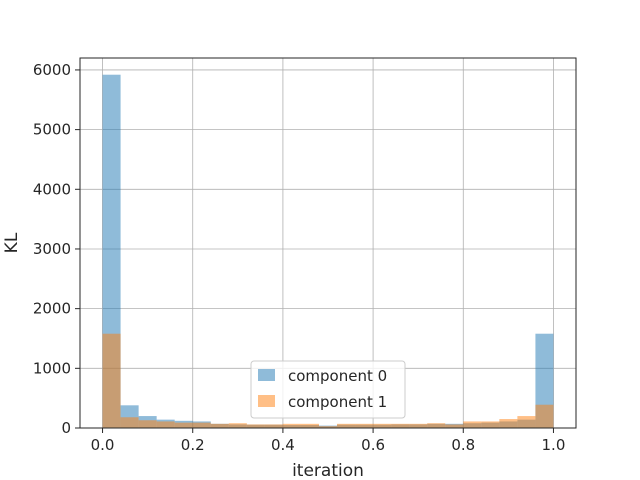 The width and height of the screenshot is (640, 480). Describe the element at coordinates (52, 130) in the screenshot. I see `y-tick-label: 5000` at that location.